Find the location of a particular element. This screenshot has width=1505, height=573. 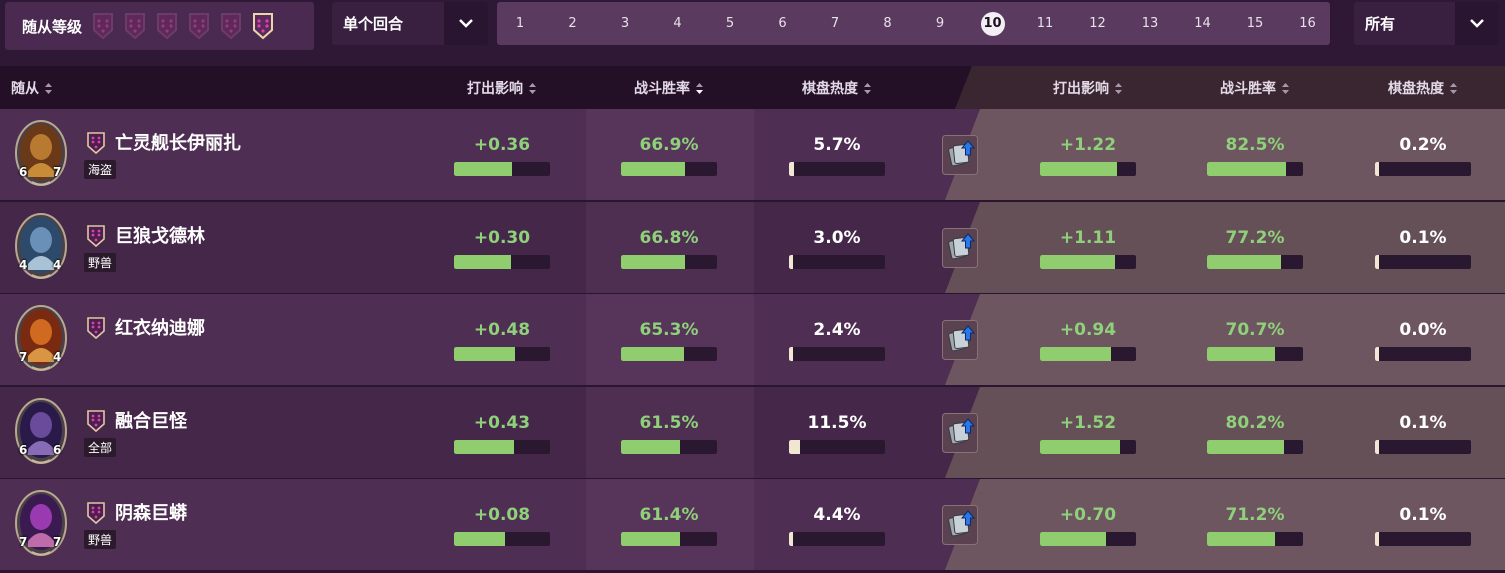

minion-name: 融合巨怪 is located at coordinates (151, 421).